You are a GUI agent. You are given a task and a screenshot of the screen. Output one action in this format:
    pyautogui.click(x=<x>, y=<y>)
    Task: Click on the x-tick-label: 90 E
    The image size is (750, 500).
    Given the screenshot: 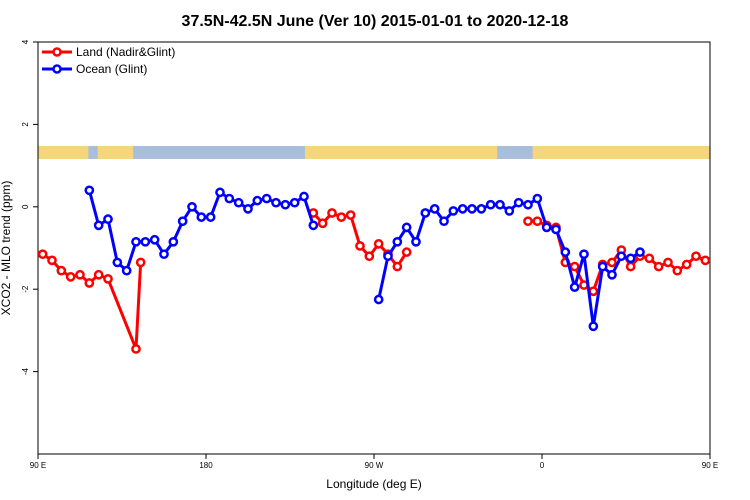 What is the action you would take?
    pyautogui.click(x=38, y=465)
    